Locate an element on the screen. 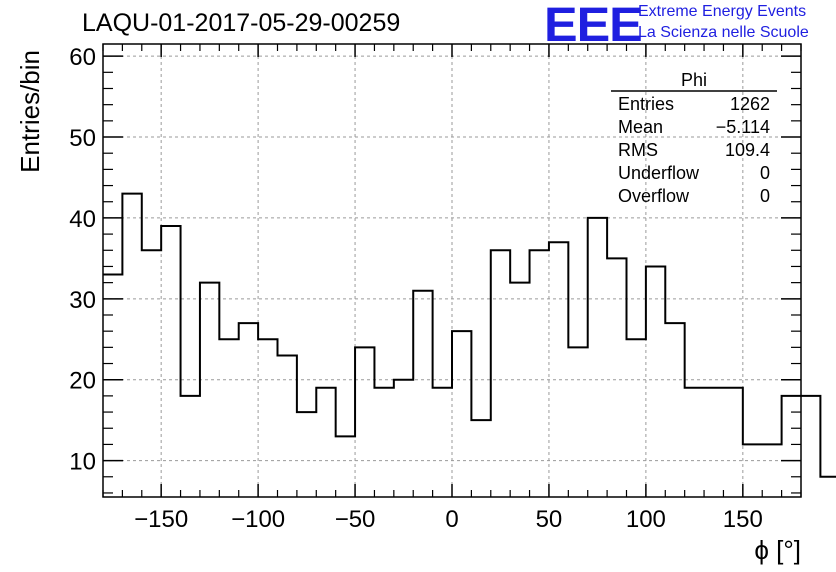 The image size is (836, 572). y-tick-label: 60 is located at coordinates (82, 57).